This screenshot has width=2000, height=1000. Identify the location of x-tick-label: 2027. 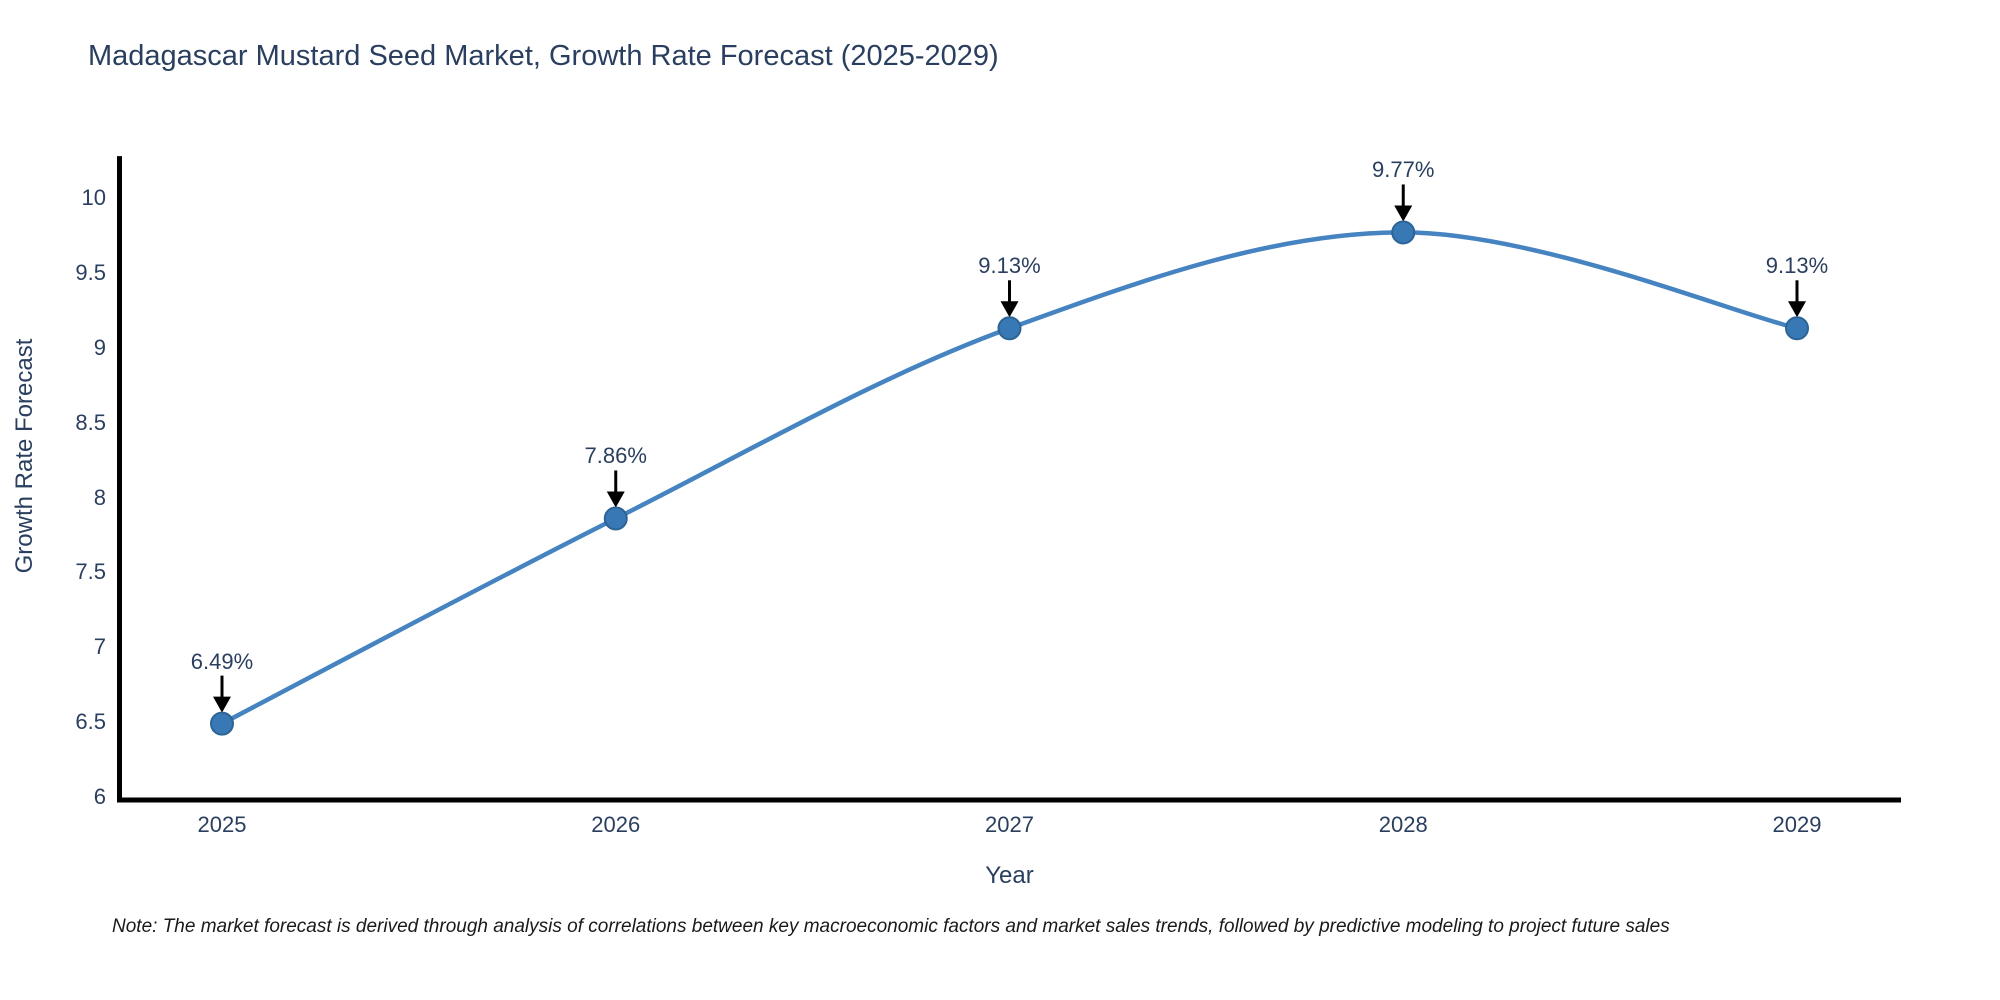
(1009, 824).